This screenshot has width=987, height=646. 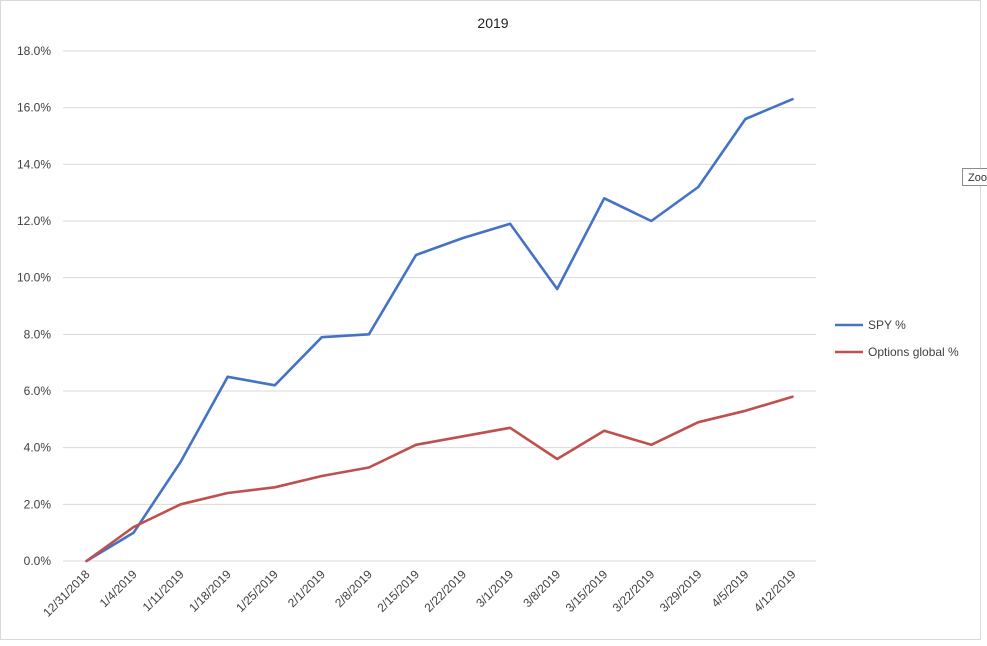 What do you see at coordinates (34, 278) in the screenshot?
I see `y-tick-label: 10.0%` at bounding box center [34, 278].